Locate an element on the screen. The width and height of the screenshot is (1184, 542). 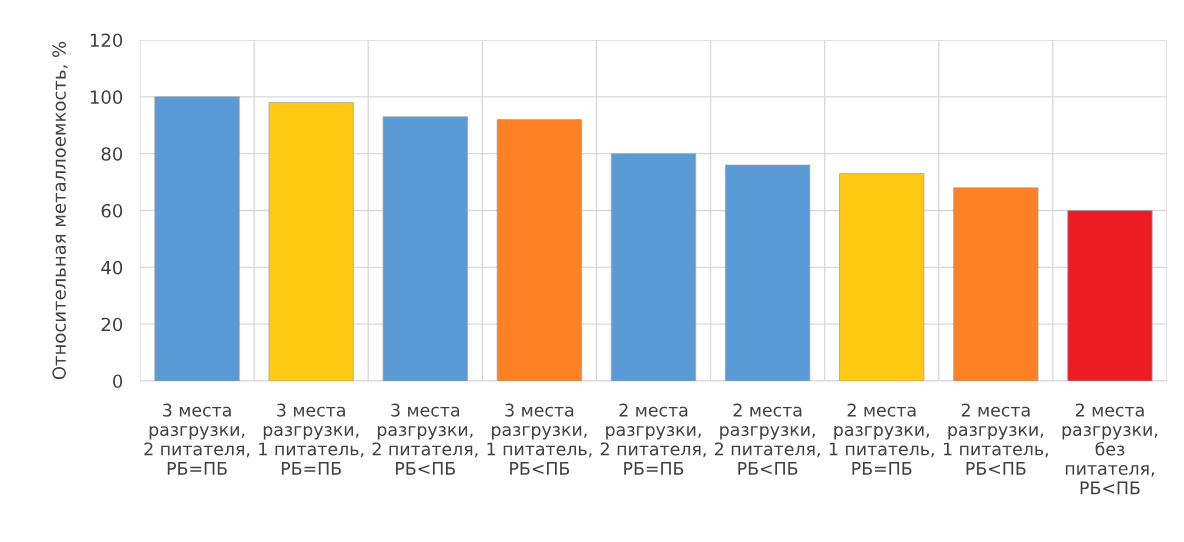
y-axis-title: Относительная металлоемкость, % is located at coordinates (60, 210).